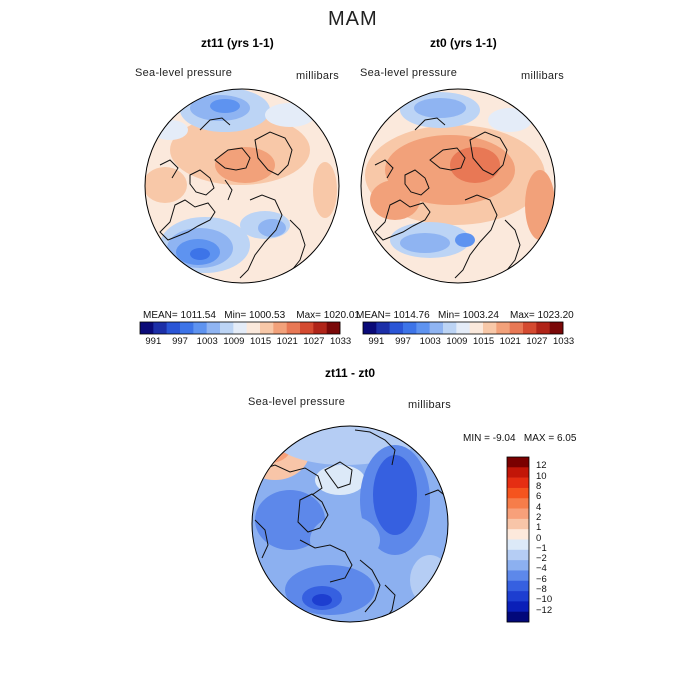 The image size is (700, 700). I want to click on panel2-units-label: millibars, so click(543, 76).